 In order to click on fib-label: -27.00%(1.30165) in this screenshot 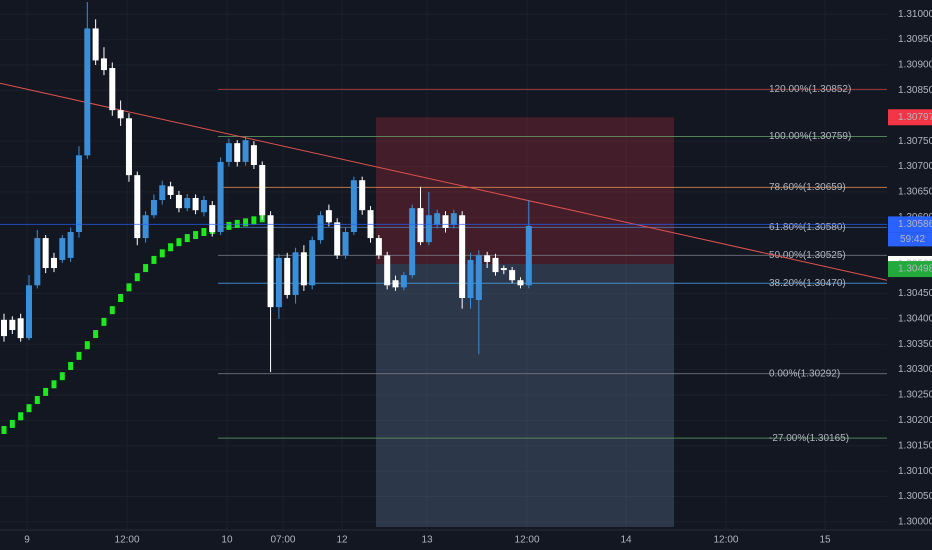, I will do `click(809, 438)`.